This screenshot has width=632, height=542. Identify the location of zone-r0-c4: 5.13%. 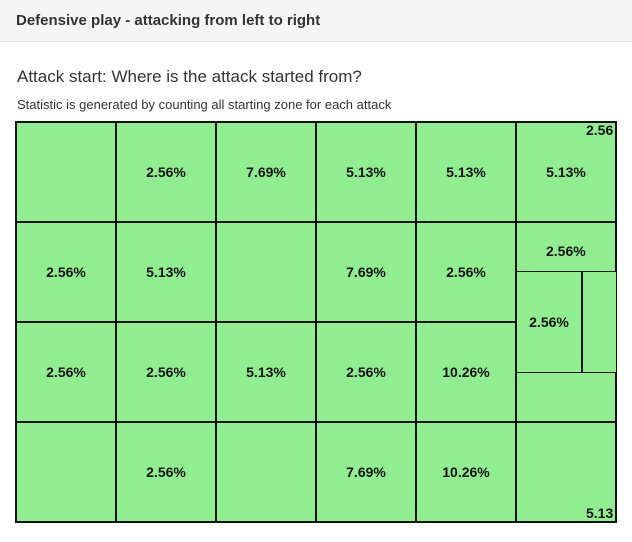
(466, 172).